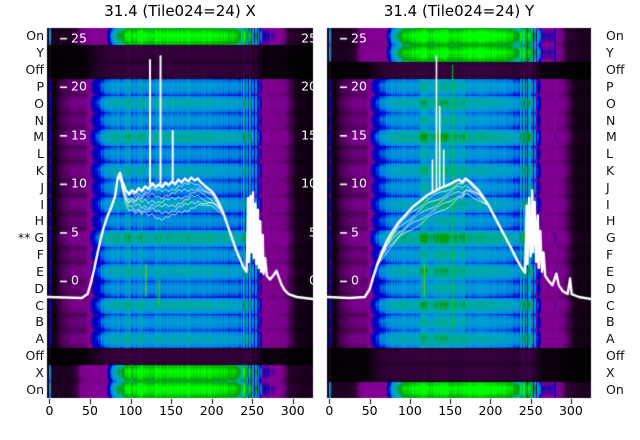 The image size is (640, 440). Describe the element at coordinates (40, 271) in the screenshot. I see `row-label-text: E` at that location.